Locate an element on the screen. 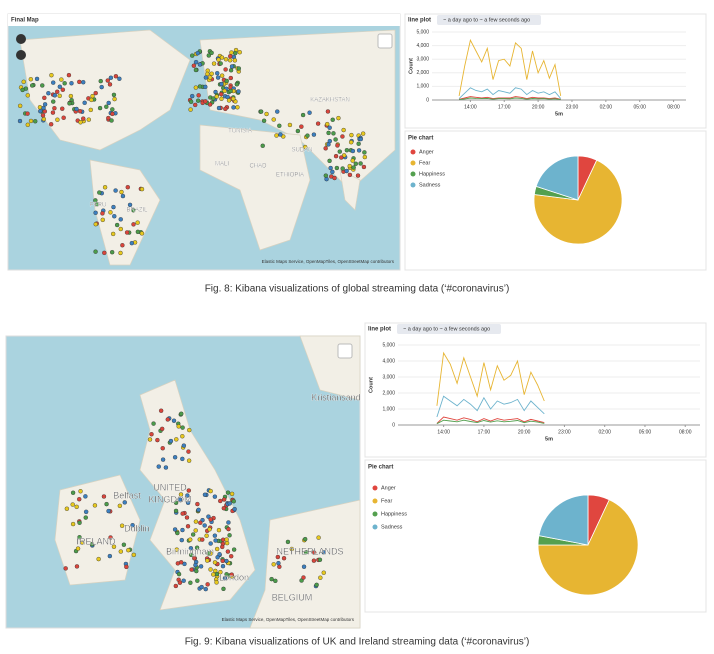 The width and height of the screenshot is (714, 654). x-tick-label: 05:00 is located at coordinates (639, 107).